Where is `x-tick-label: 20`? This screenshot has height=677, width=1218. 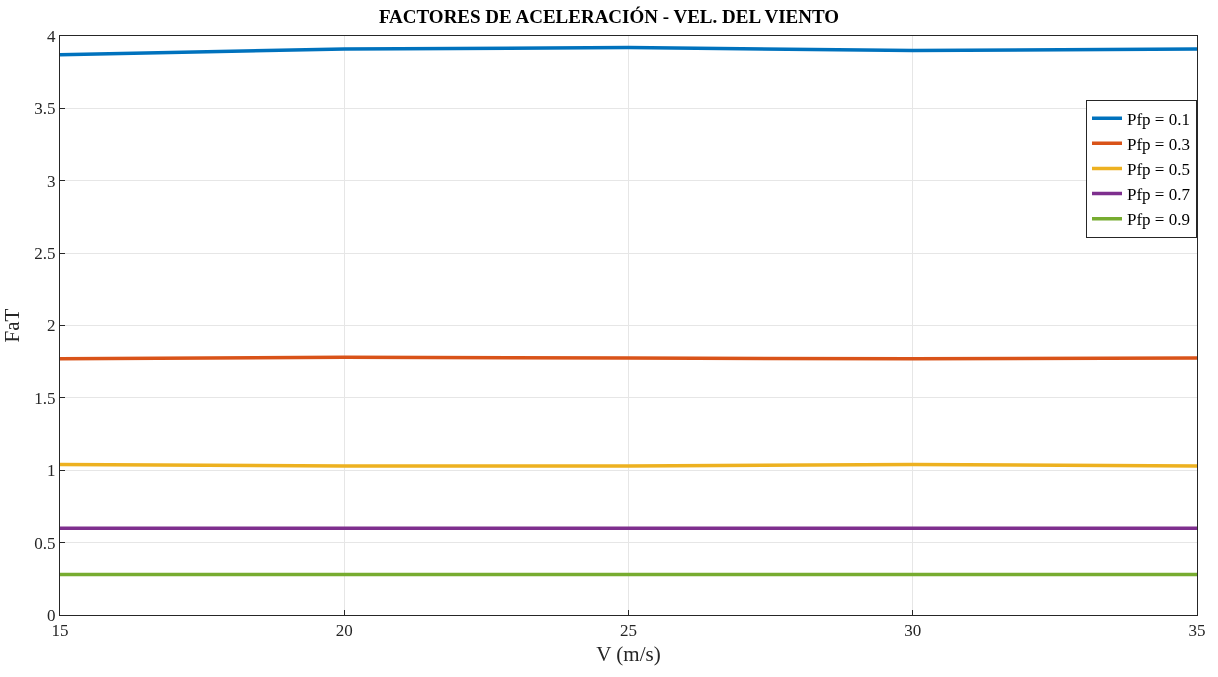
x-tick-label: 20 is located at coordinates (344, 631).